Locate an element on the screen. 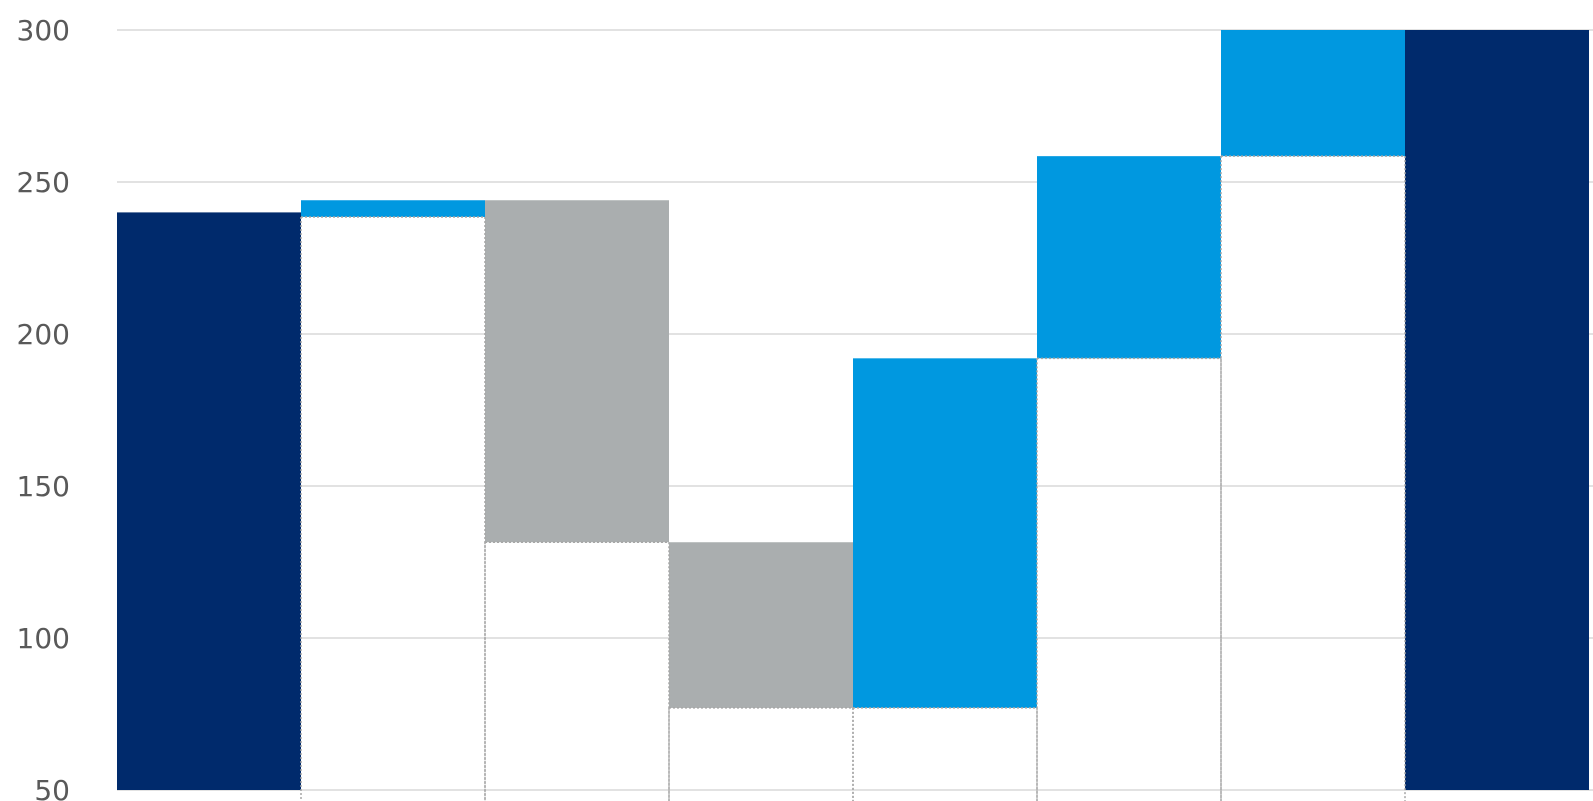 Image resolution: width=1593 pixels, height=801 pixels. bar-5-increase is located at coordinates (945, 533).